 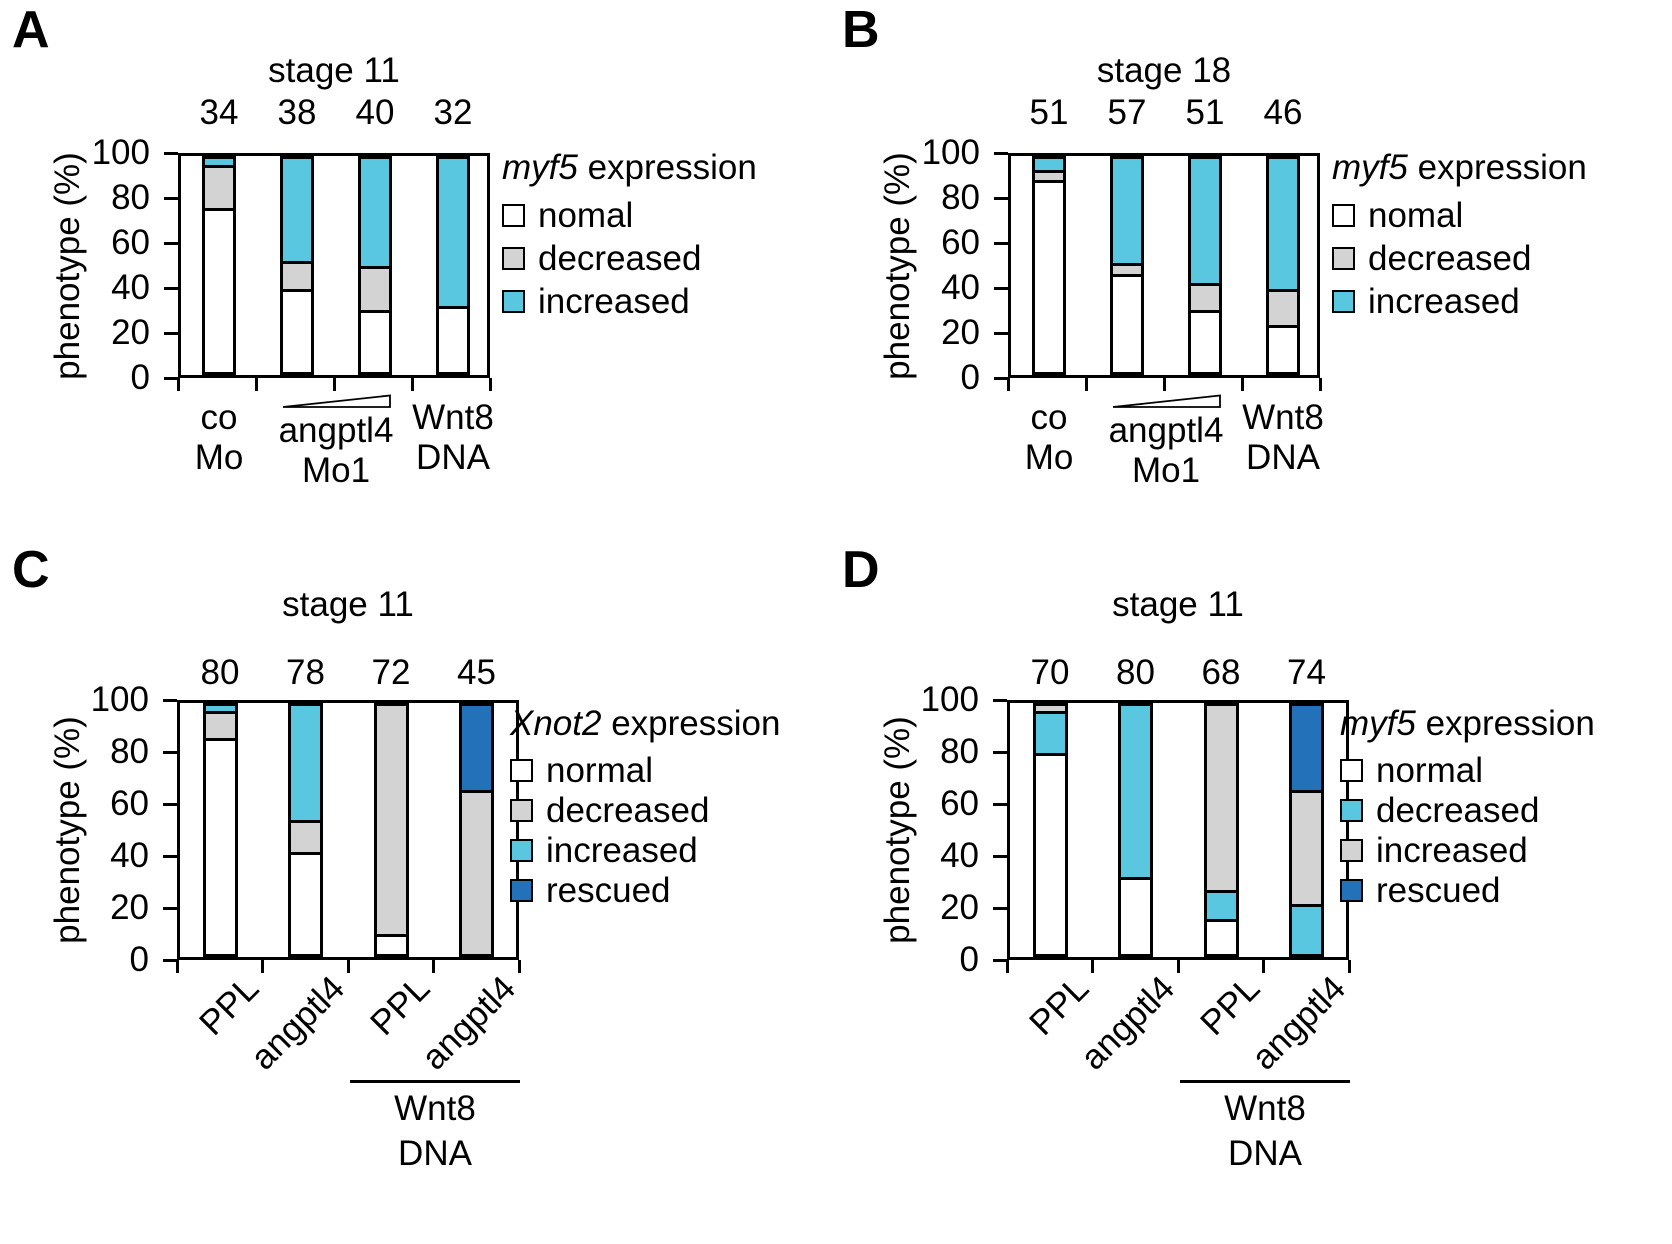 What do you see at coordinates (375, 112) in the screenshot?
I see `sample-count: 40` at bounding box center [375, 112].